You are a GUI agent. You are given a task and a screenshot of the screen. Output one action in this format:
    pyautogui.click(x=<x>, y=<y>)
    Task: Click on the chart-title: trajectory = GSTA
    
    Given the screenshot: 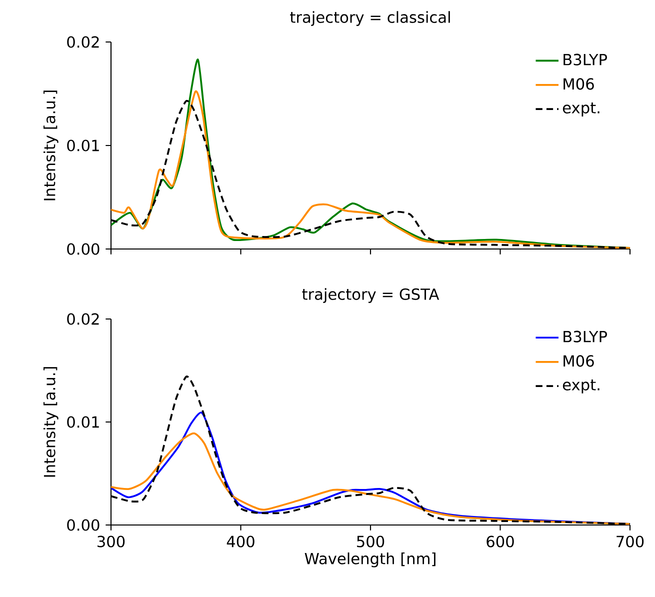 What is the action you would take?
    pyautogui.click(x=371, y=295)
    